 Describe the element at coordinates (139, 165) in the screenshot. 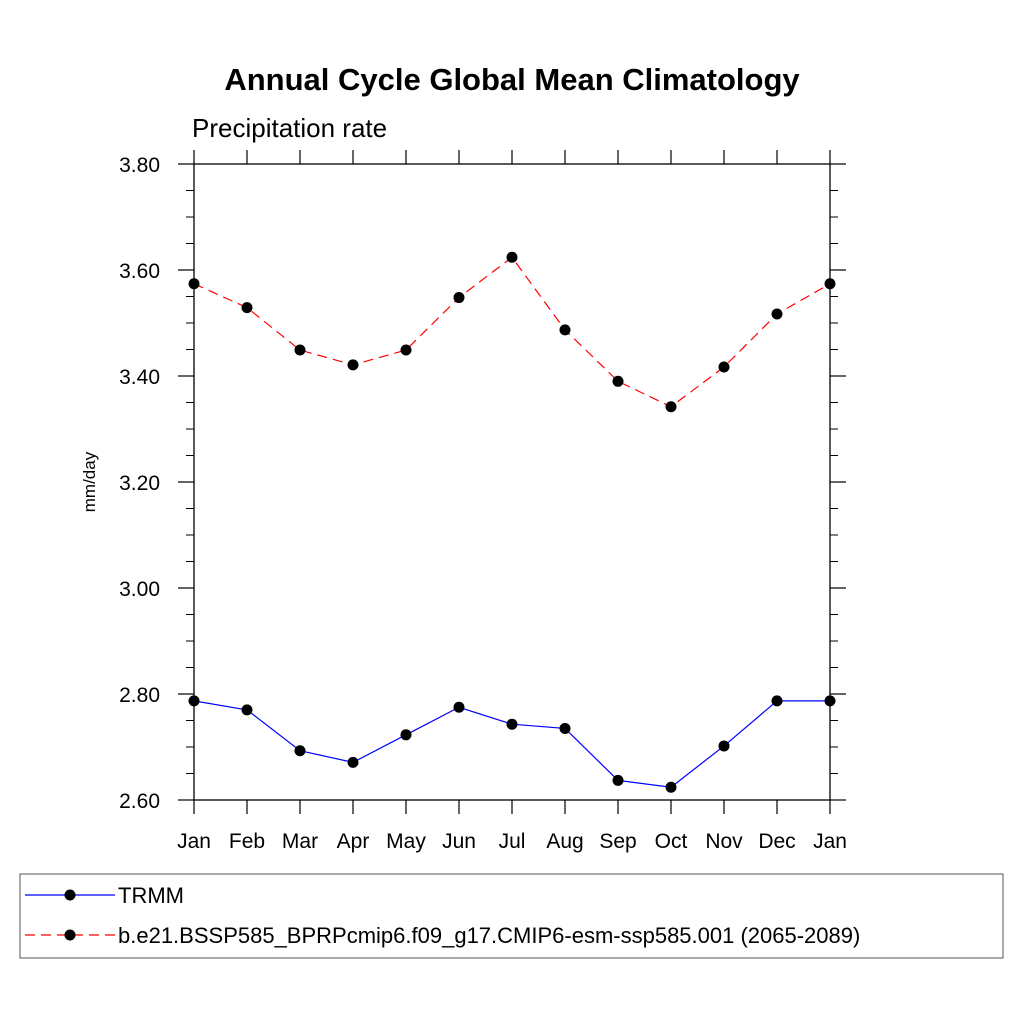

I see `y-tick-label: 3.80` at that location.